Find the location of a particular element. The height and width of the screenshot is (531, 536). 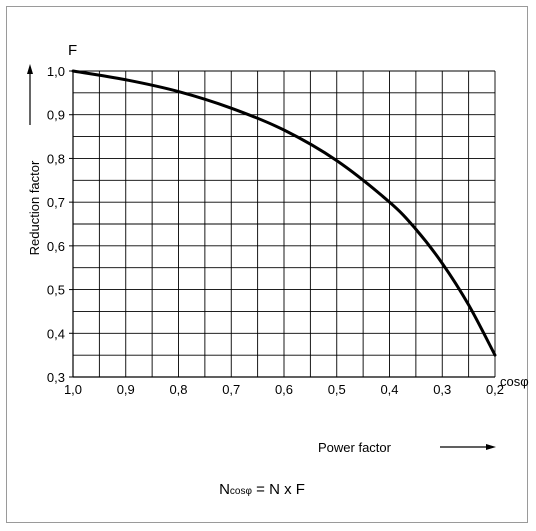

y-tick-label: 0,6 is located at coordinates (56, 246).